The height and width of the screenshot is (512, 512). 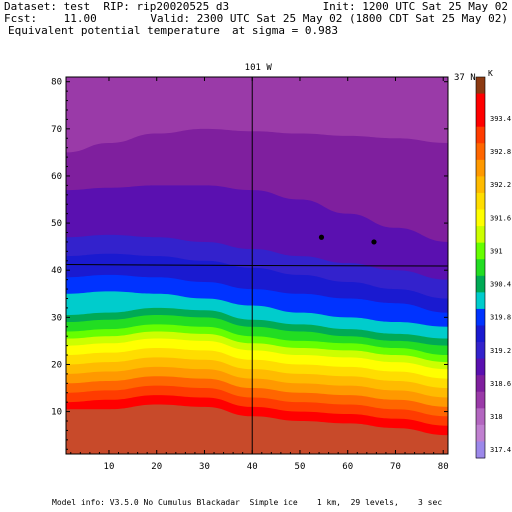 I want to click on colorbar-label: 392.8, so click(x=500, y=152).